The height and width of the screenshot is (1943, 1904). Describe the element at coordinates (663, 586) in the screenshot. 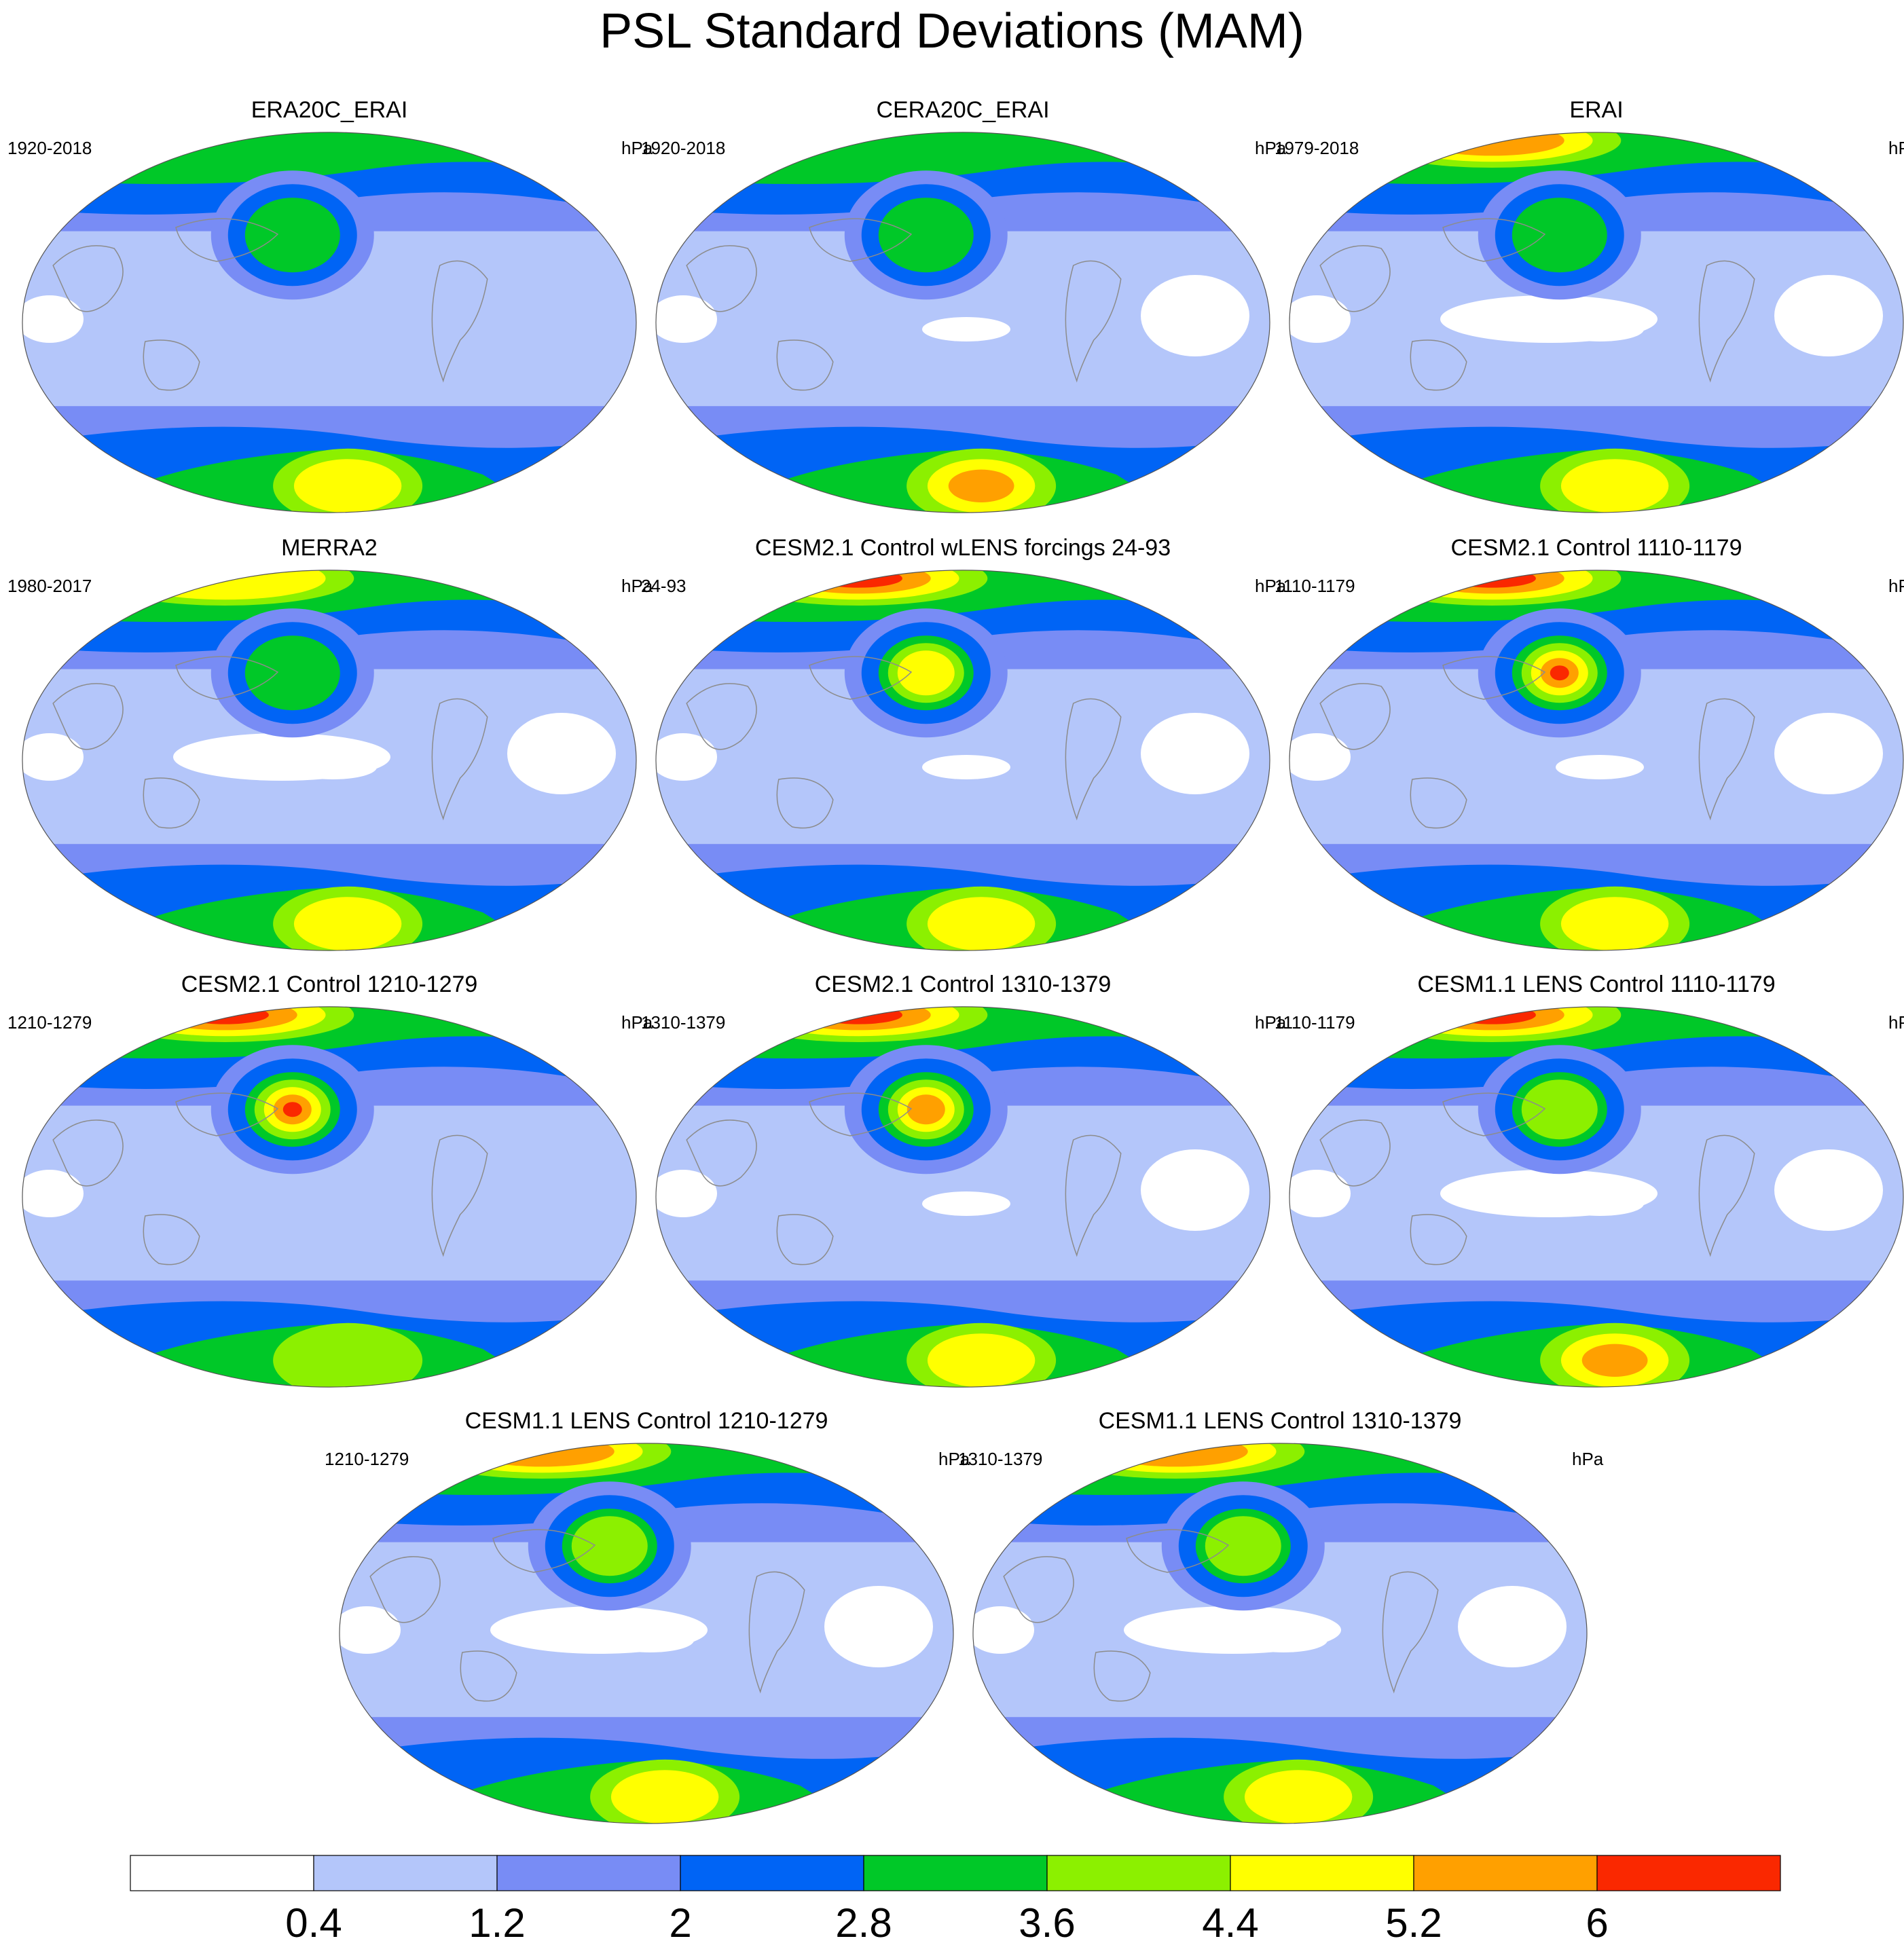

I see `panel-years: 24-93` at that location.